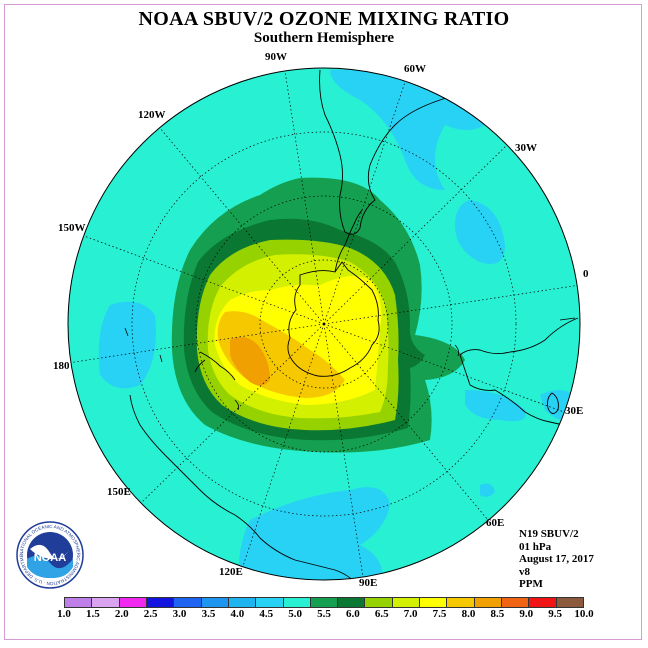 The image size is (648, 648). What do you see at coordinates (395, 152) in the screenshot?
I see `coastline-south-america` at bounding box center [395, 152].